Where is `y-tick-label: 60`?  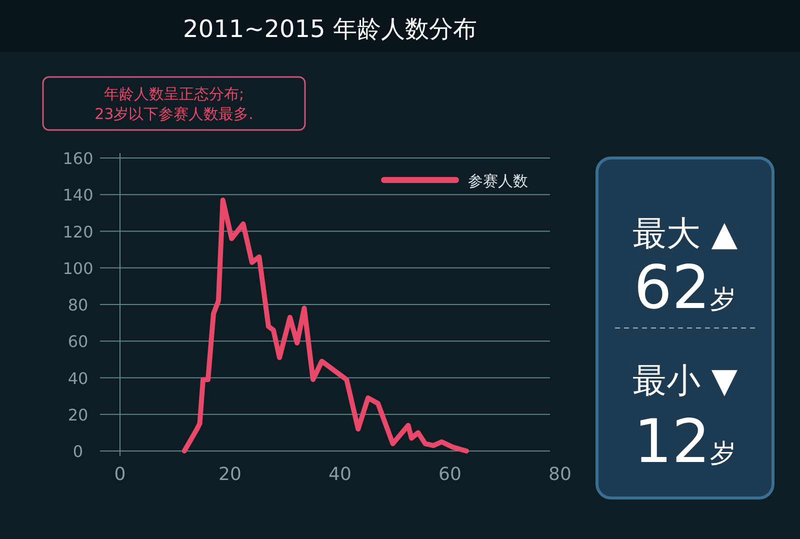
y-tick-label: 60 is located at coordinates (78, 342).